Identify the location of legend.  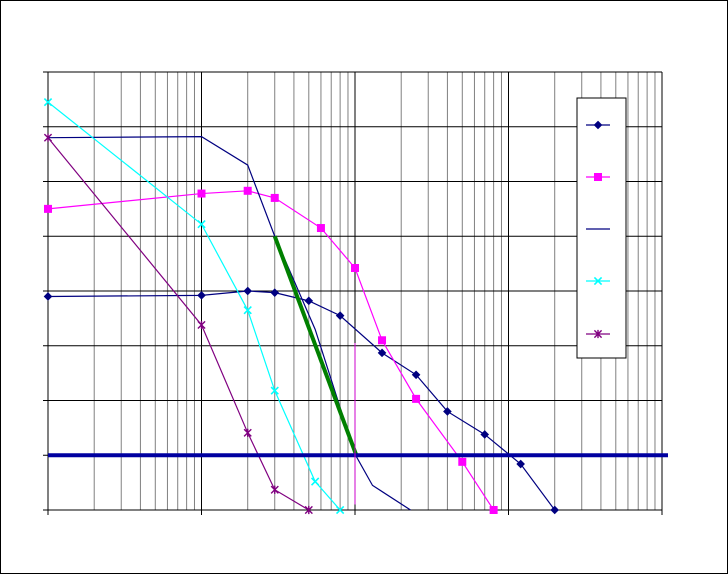
(601, 228).